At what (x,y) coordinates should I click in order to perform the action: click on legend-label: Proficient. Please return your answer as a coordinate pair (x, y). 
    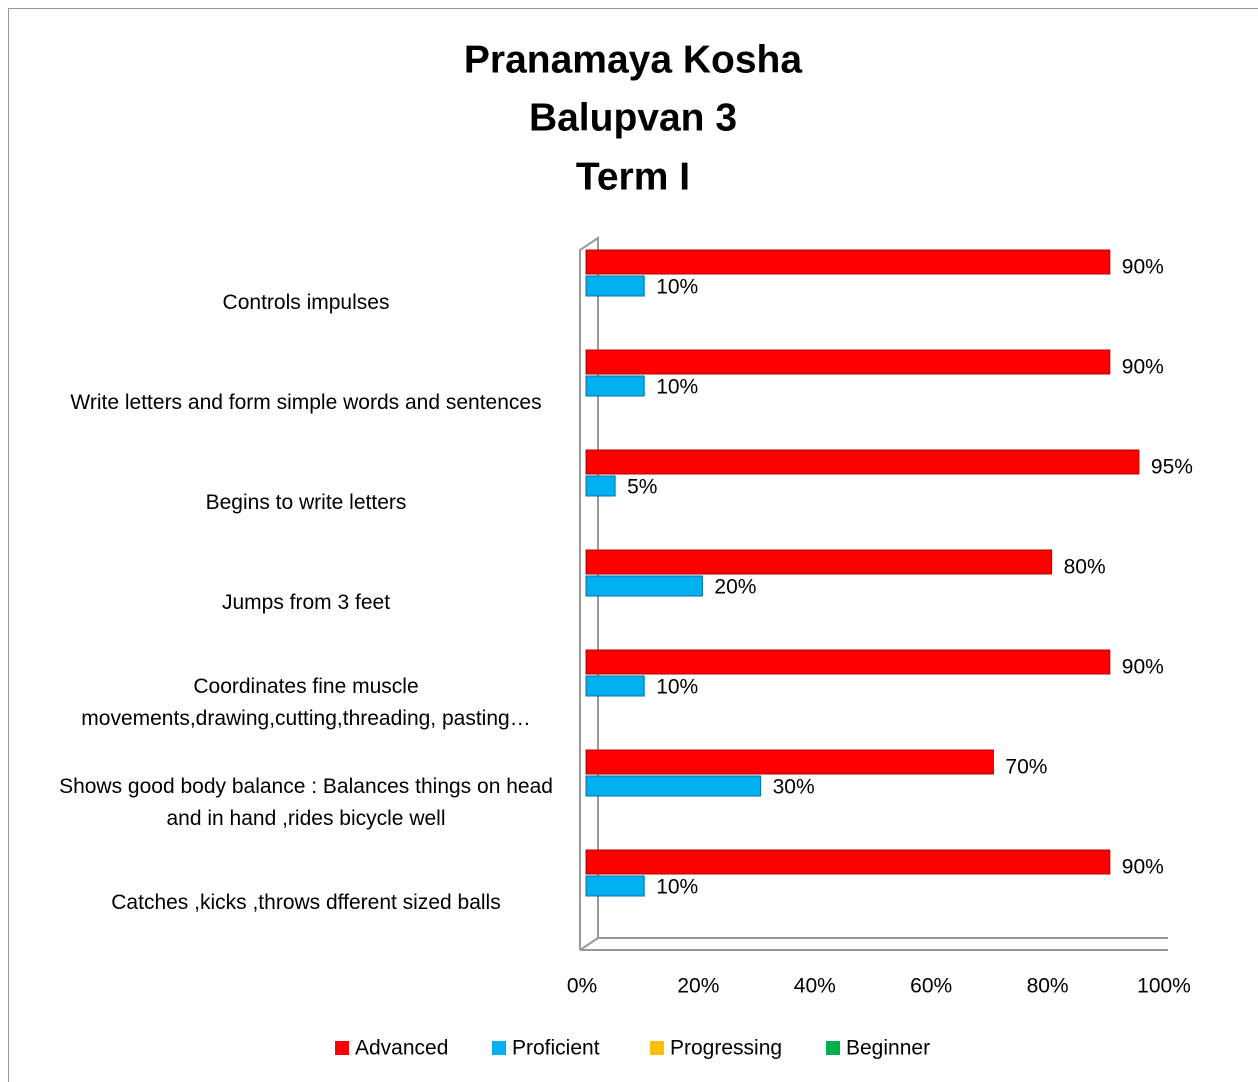
    Looking at the image, I should click on (556, 1048).